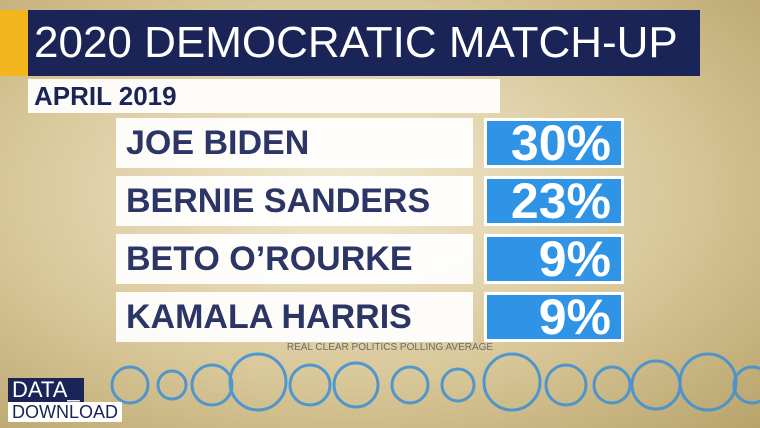  Describe the element at coordinates (46, 390) in the screenshot. I see `logo-line: DATA_` at that location.